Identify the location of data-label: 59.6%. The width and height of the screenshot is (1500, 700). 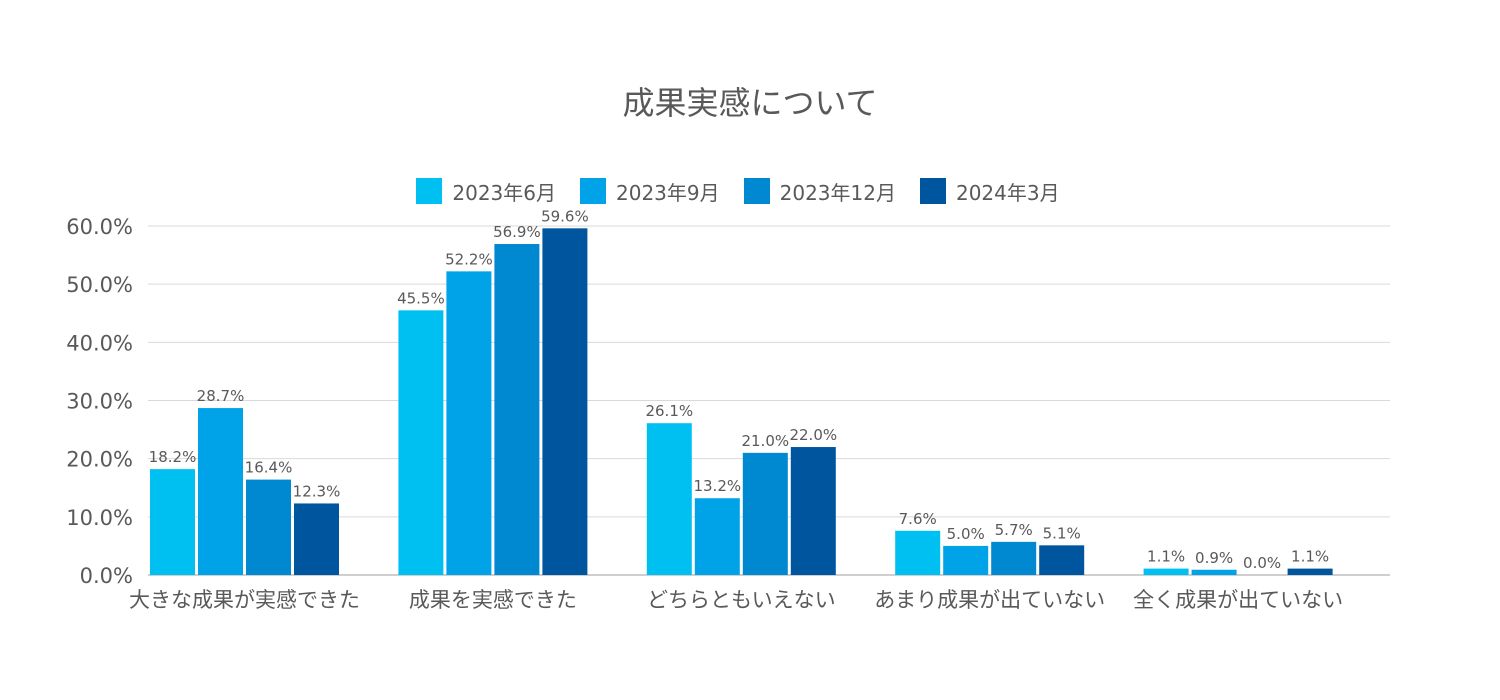
(565, 216).